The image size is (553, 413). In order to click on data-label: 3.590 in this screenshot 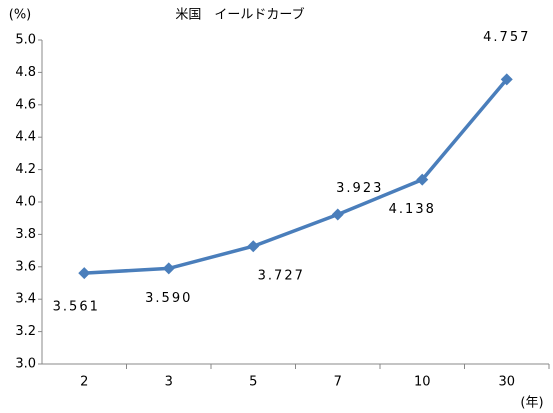, I will do `click(168, 298)`.